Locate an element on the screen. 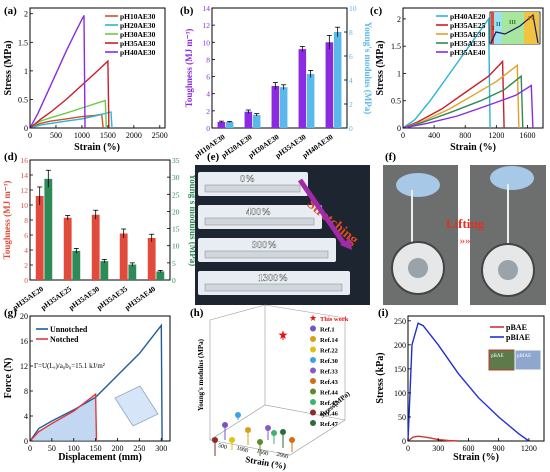 The width and height of the screenshot is (550, 472). panel-d-label: (d) is located at coordinates (11, 157).